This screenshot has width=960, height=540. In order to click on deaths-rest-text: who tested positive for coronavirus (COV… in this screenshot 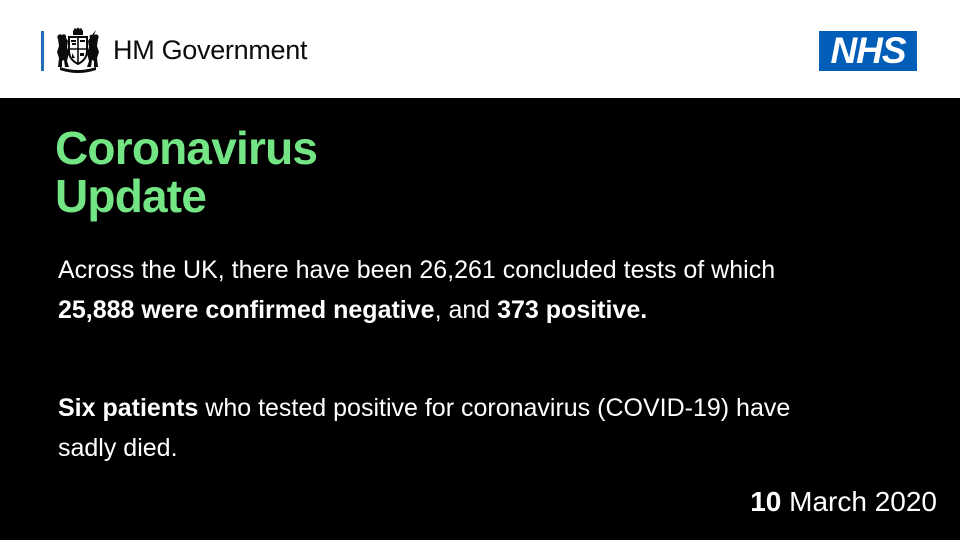, I will do `click(424, 428)`.